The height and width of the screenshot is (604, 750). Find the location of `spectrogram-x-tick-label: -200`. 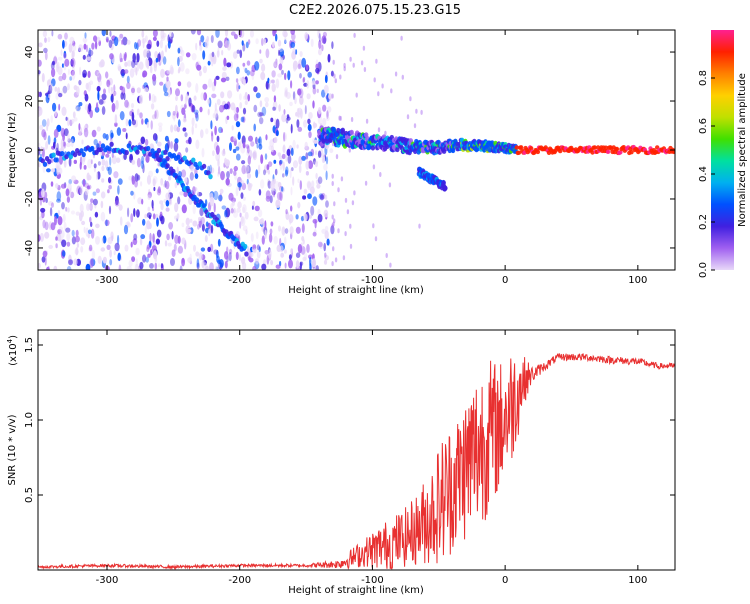

spectrogram-x-tick-label: -200 is located at coordinates (239, 280).